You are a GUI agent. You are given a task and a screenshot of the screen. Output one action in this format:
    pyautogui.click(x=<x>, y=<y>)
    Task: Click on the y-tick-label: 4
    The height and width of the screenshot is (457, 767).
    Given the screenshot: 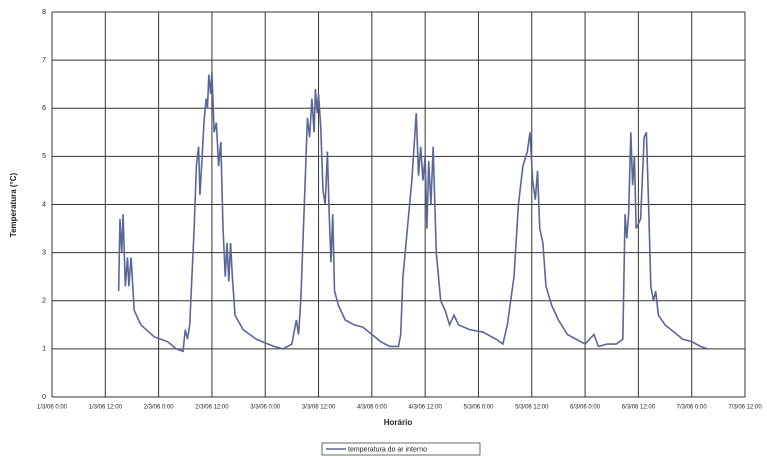 What is the action you would take?
    pyautogui.click(x=44, y=204)
    